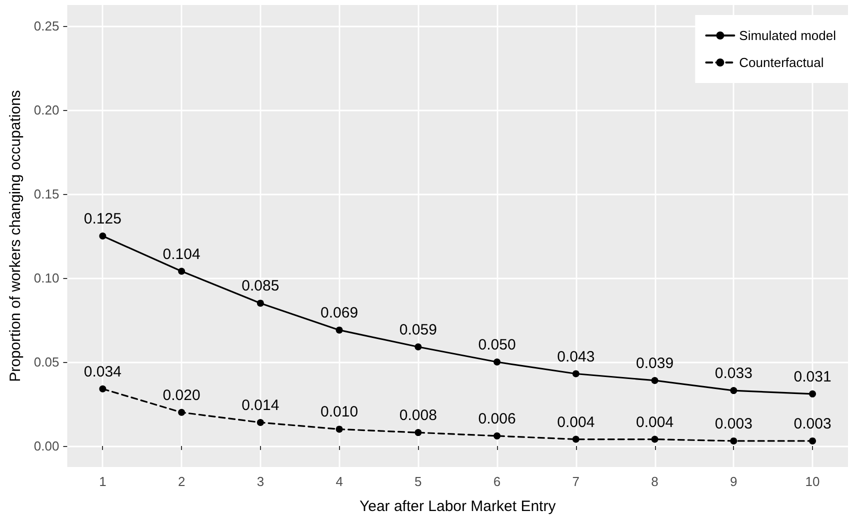 This screenshot has height=523, width=854. I want to click on data-label: 0.031, so click(813, 377).